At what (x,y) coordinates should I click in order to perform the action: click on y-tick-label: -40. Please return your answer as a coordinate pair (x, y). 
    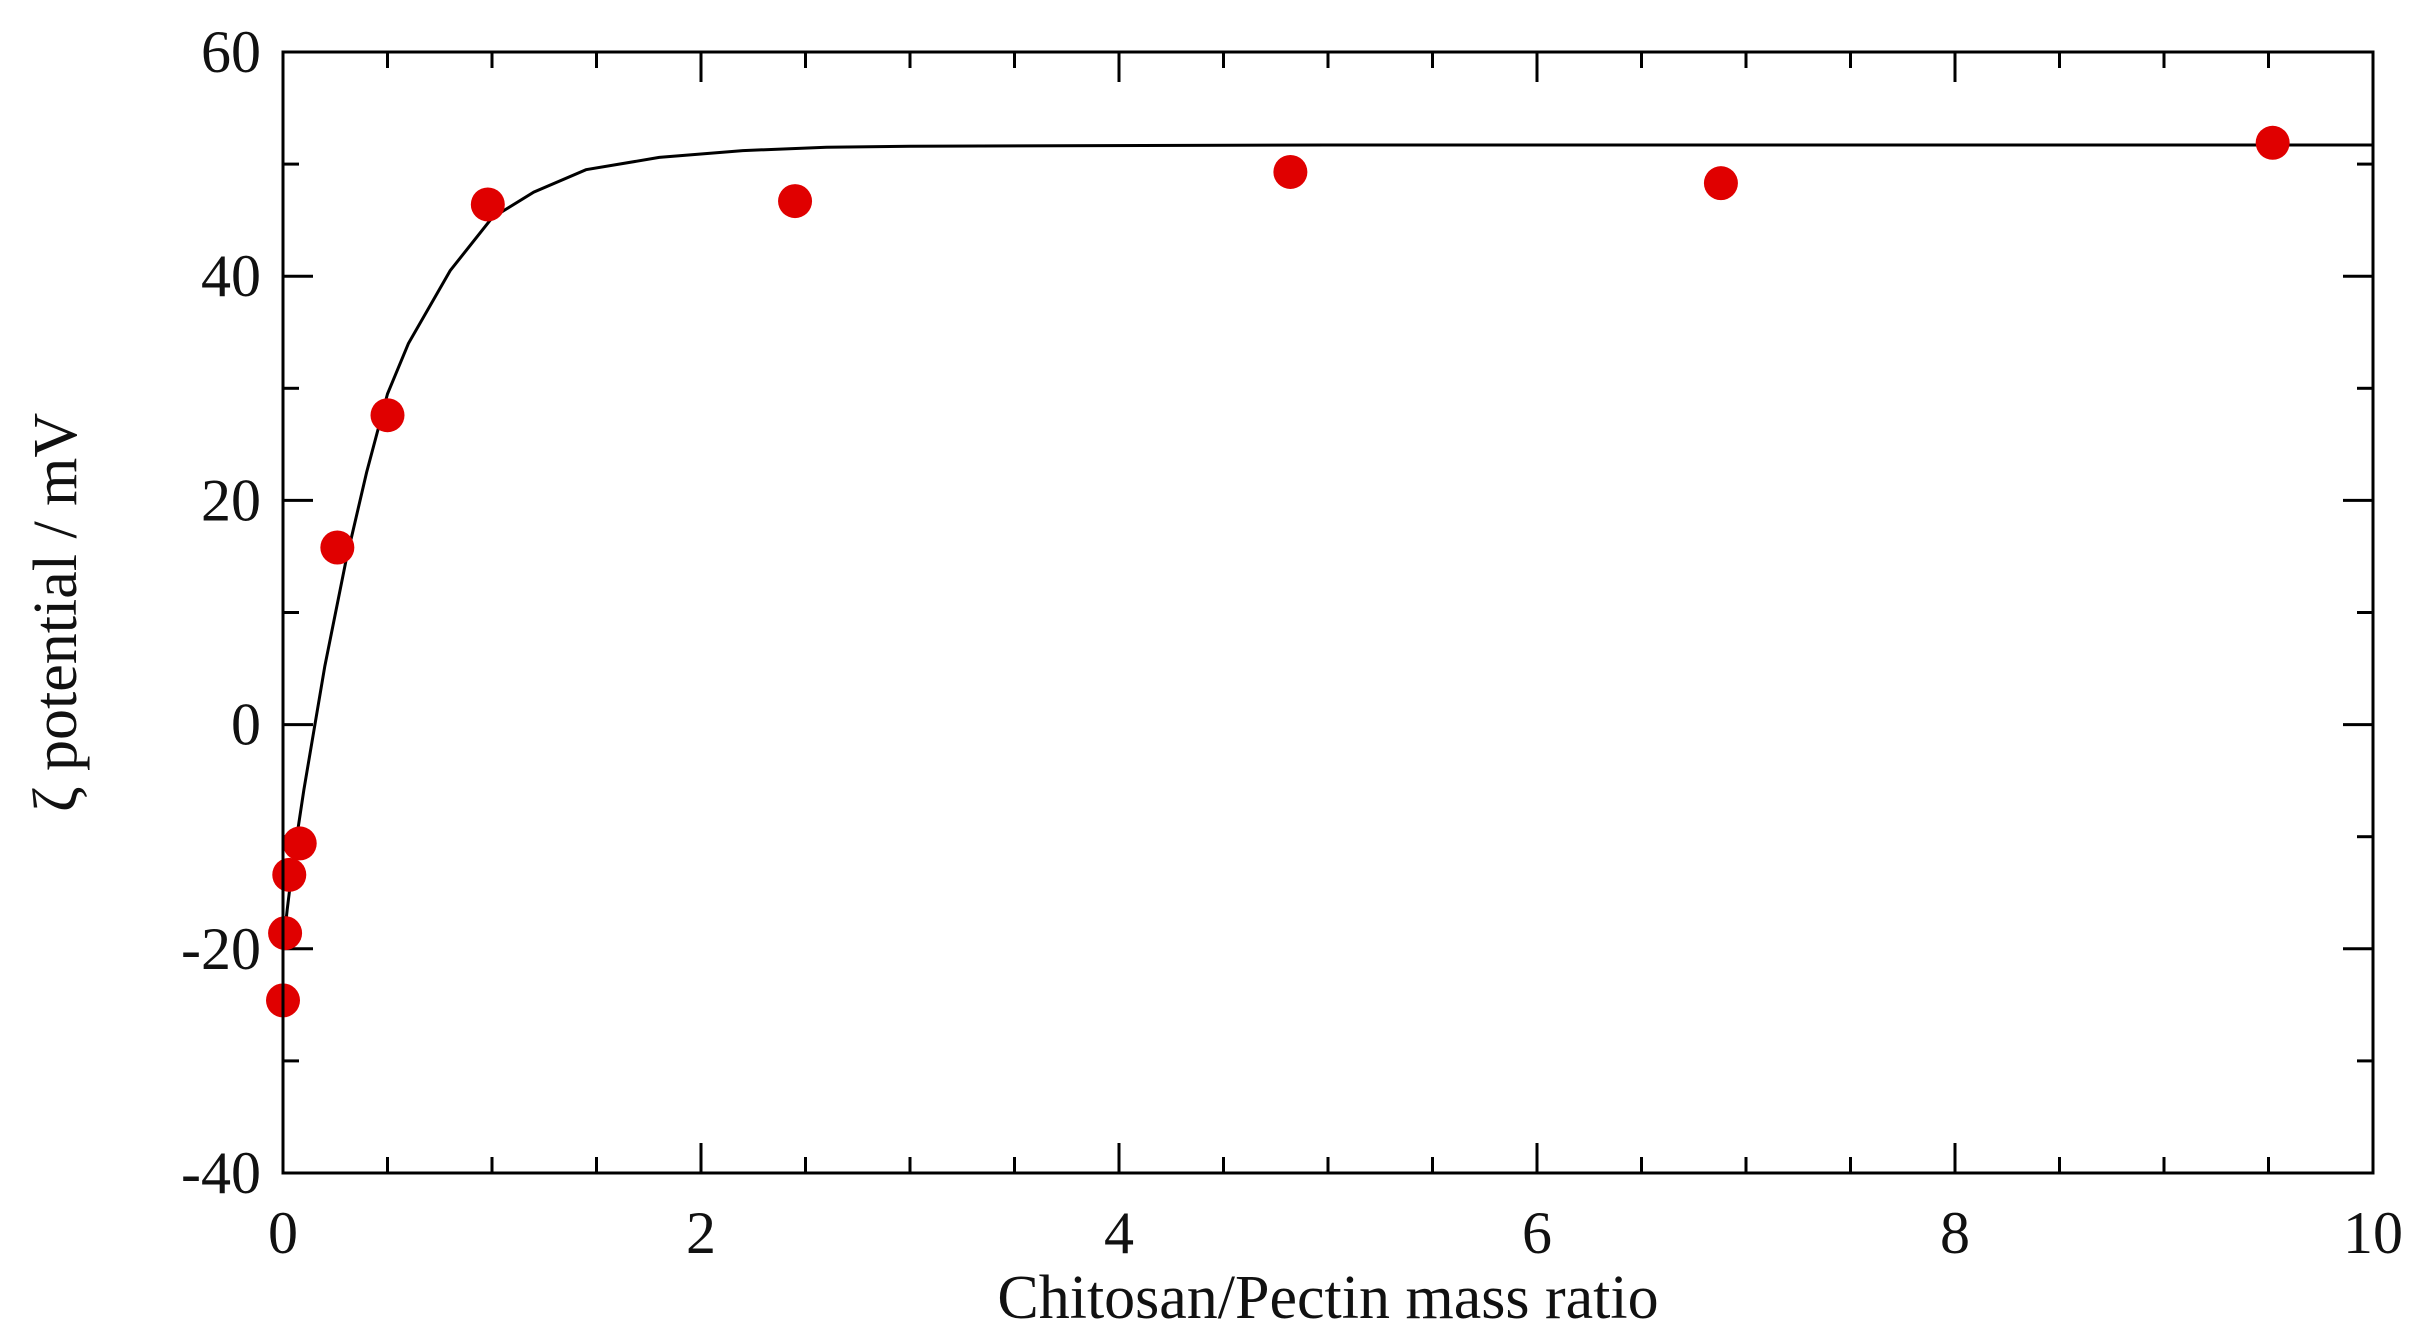
    Looking at the image, I should click on (221, 1173).